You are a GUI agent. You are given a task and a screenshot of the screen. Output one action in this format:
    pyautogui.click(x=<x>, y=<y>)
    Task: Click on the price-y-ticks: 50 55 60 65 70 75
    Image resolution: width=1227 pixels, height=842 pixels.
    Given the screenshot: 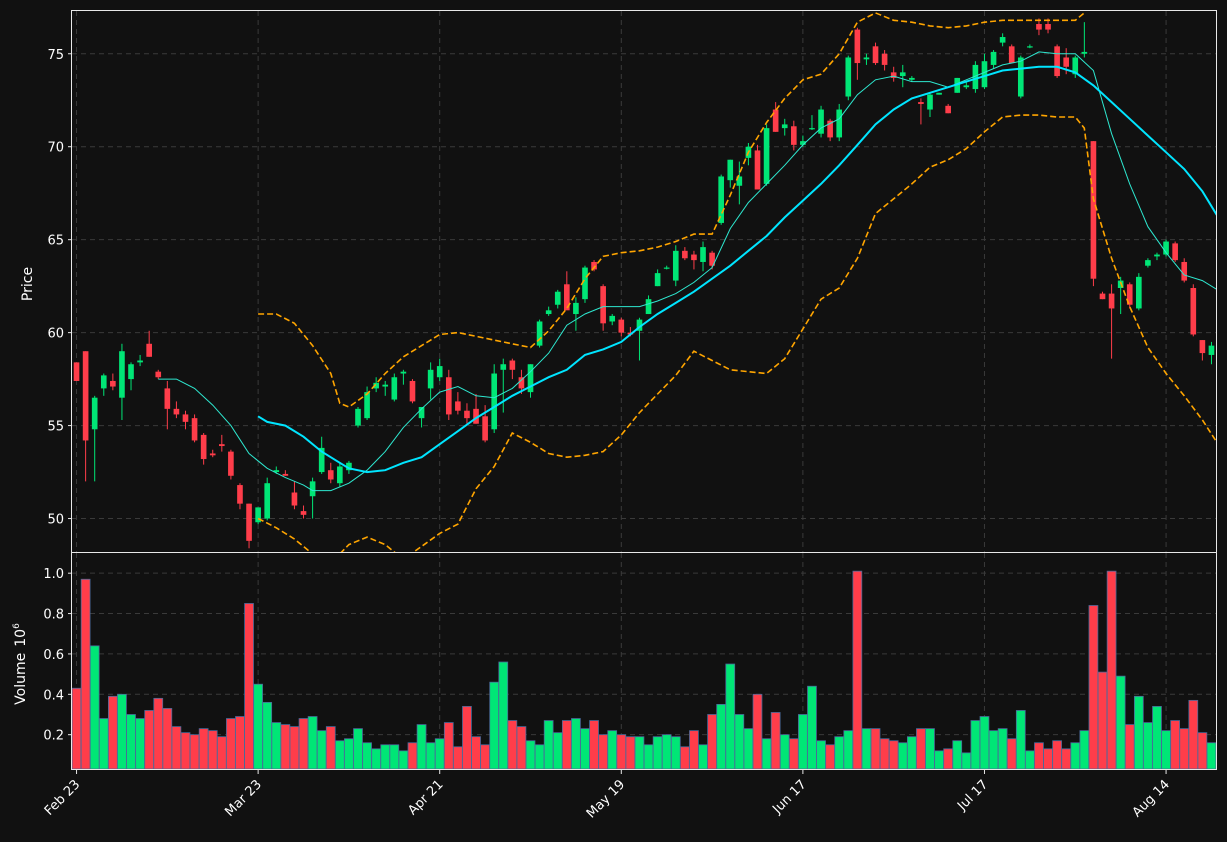 What is the action you would take?
    pyautogui.click(x=59, y=288)
    